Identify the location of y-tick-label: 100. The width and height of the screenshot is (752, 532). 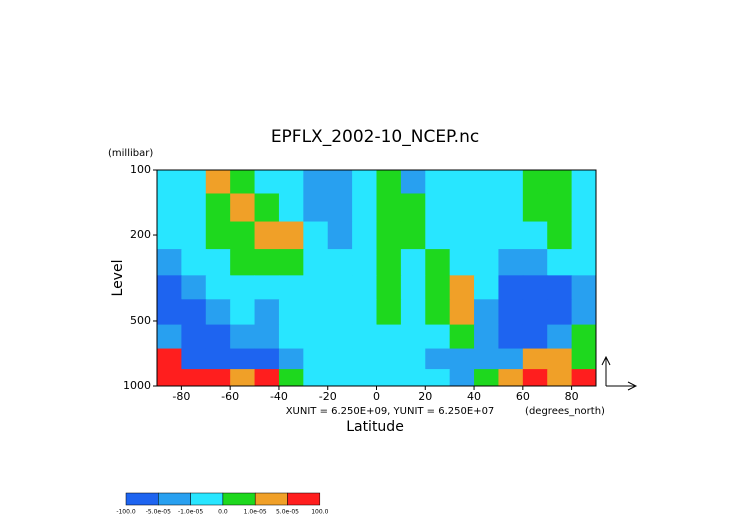
(140, 169).